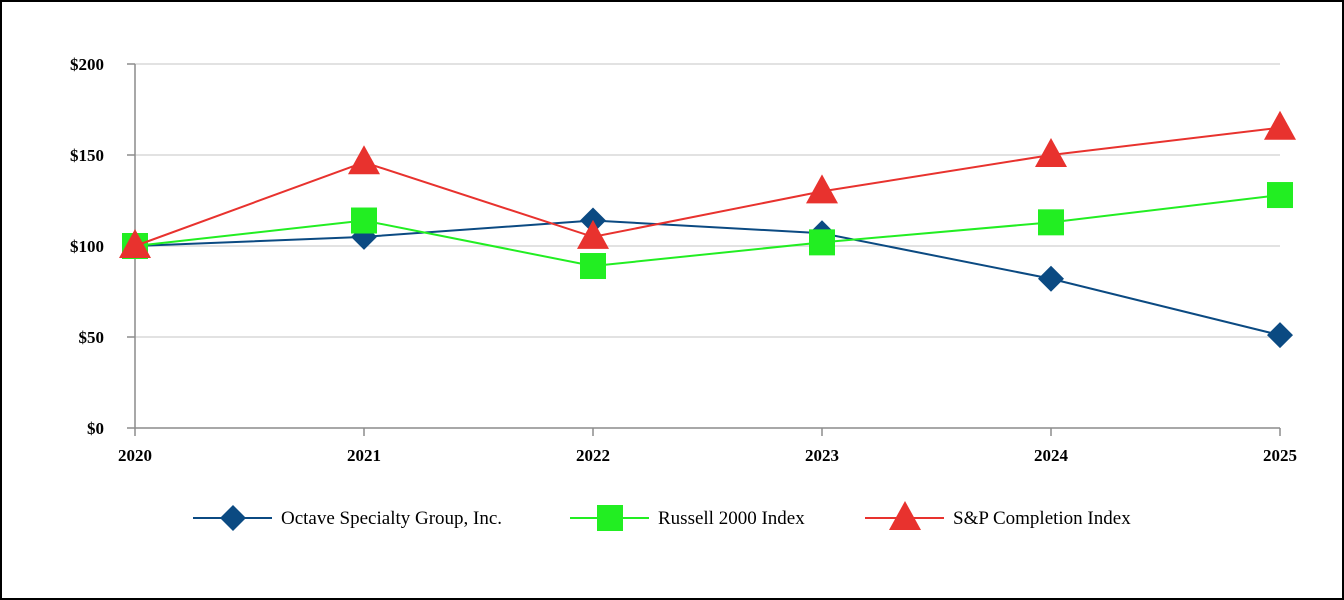 This screenshot has width=1344, height=600. I want to click on legend-label: Russell 2000 Index, so click(731, 518).